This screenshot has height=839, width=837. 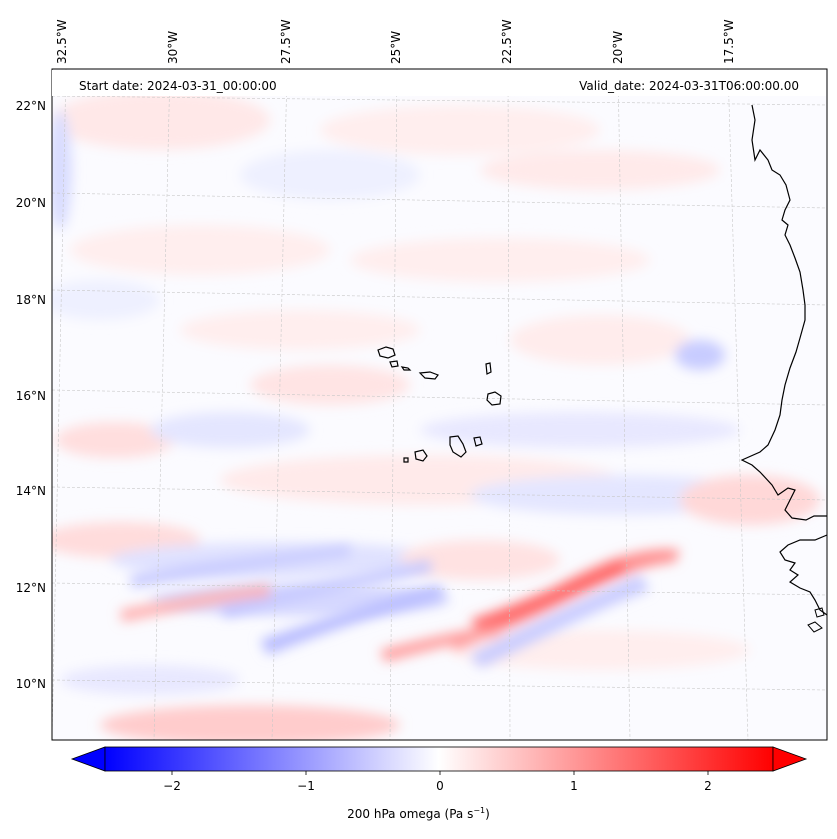 What do you see at coordinates (783, 312) in the screenshot?
I see `coastline-africa` at bounding box center [783, 312].